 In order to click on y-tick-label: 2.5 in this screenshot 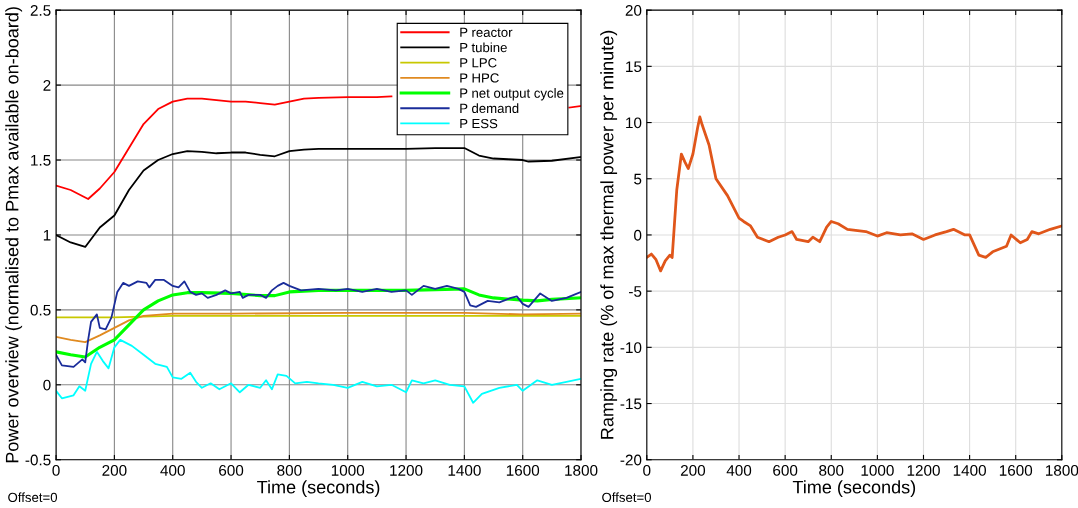, I will do `click(40, 10)`.